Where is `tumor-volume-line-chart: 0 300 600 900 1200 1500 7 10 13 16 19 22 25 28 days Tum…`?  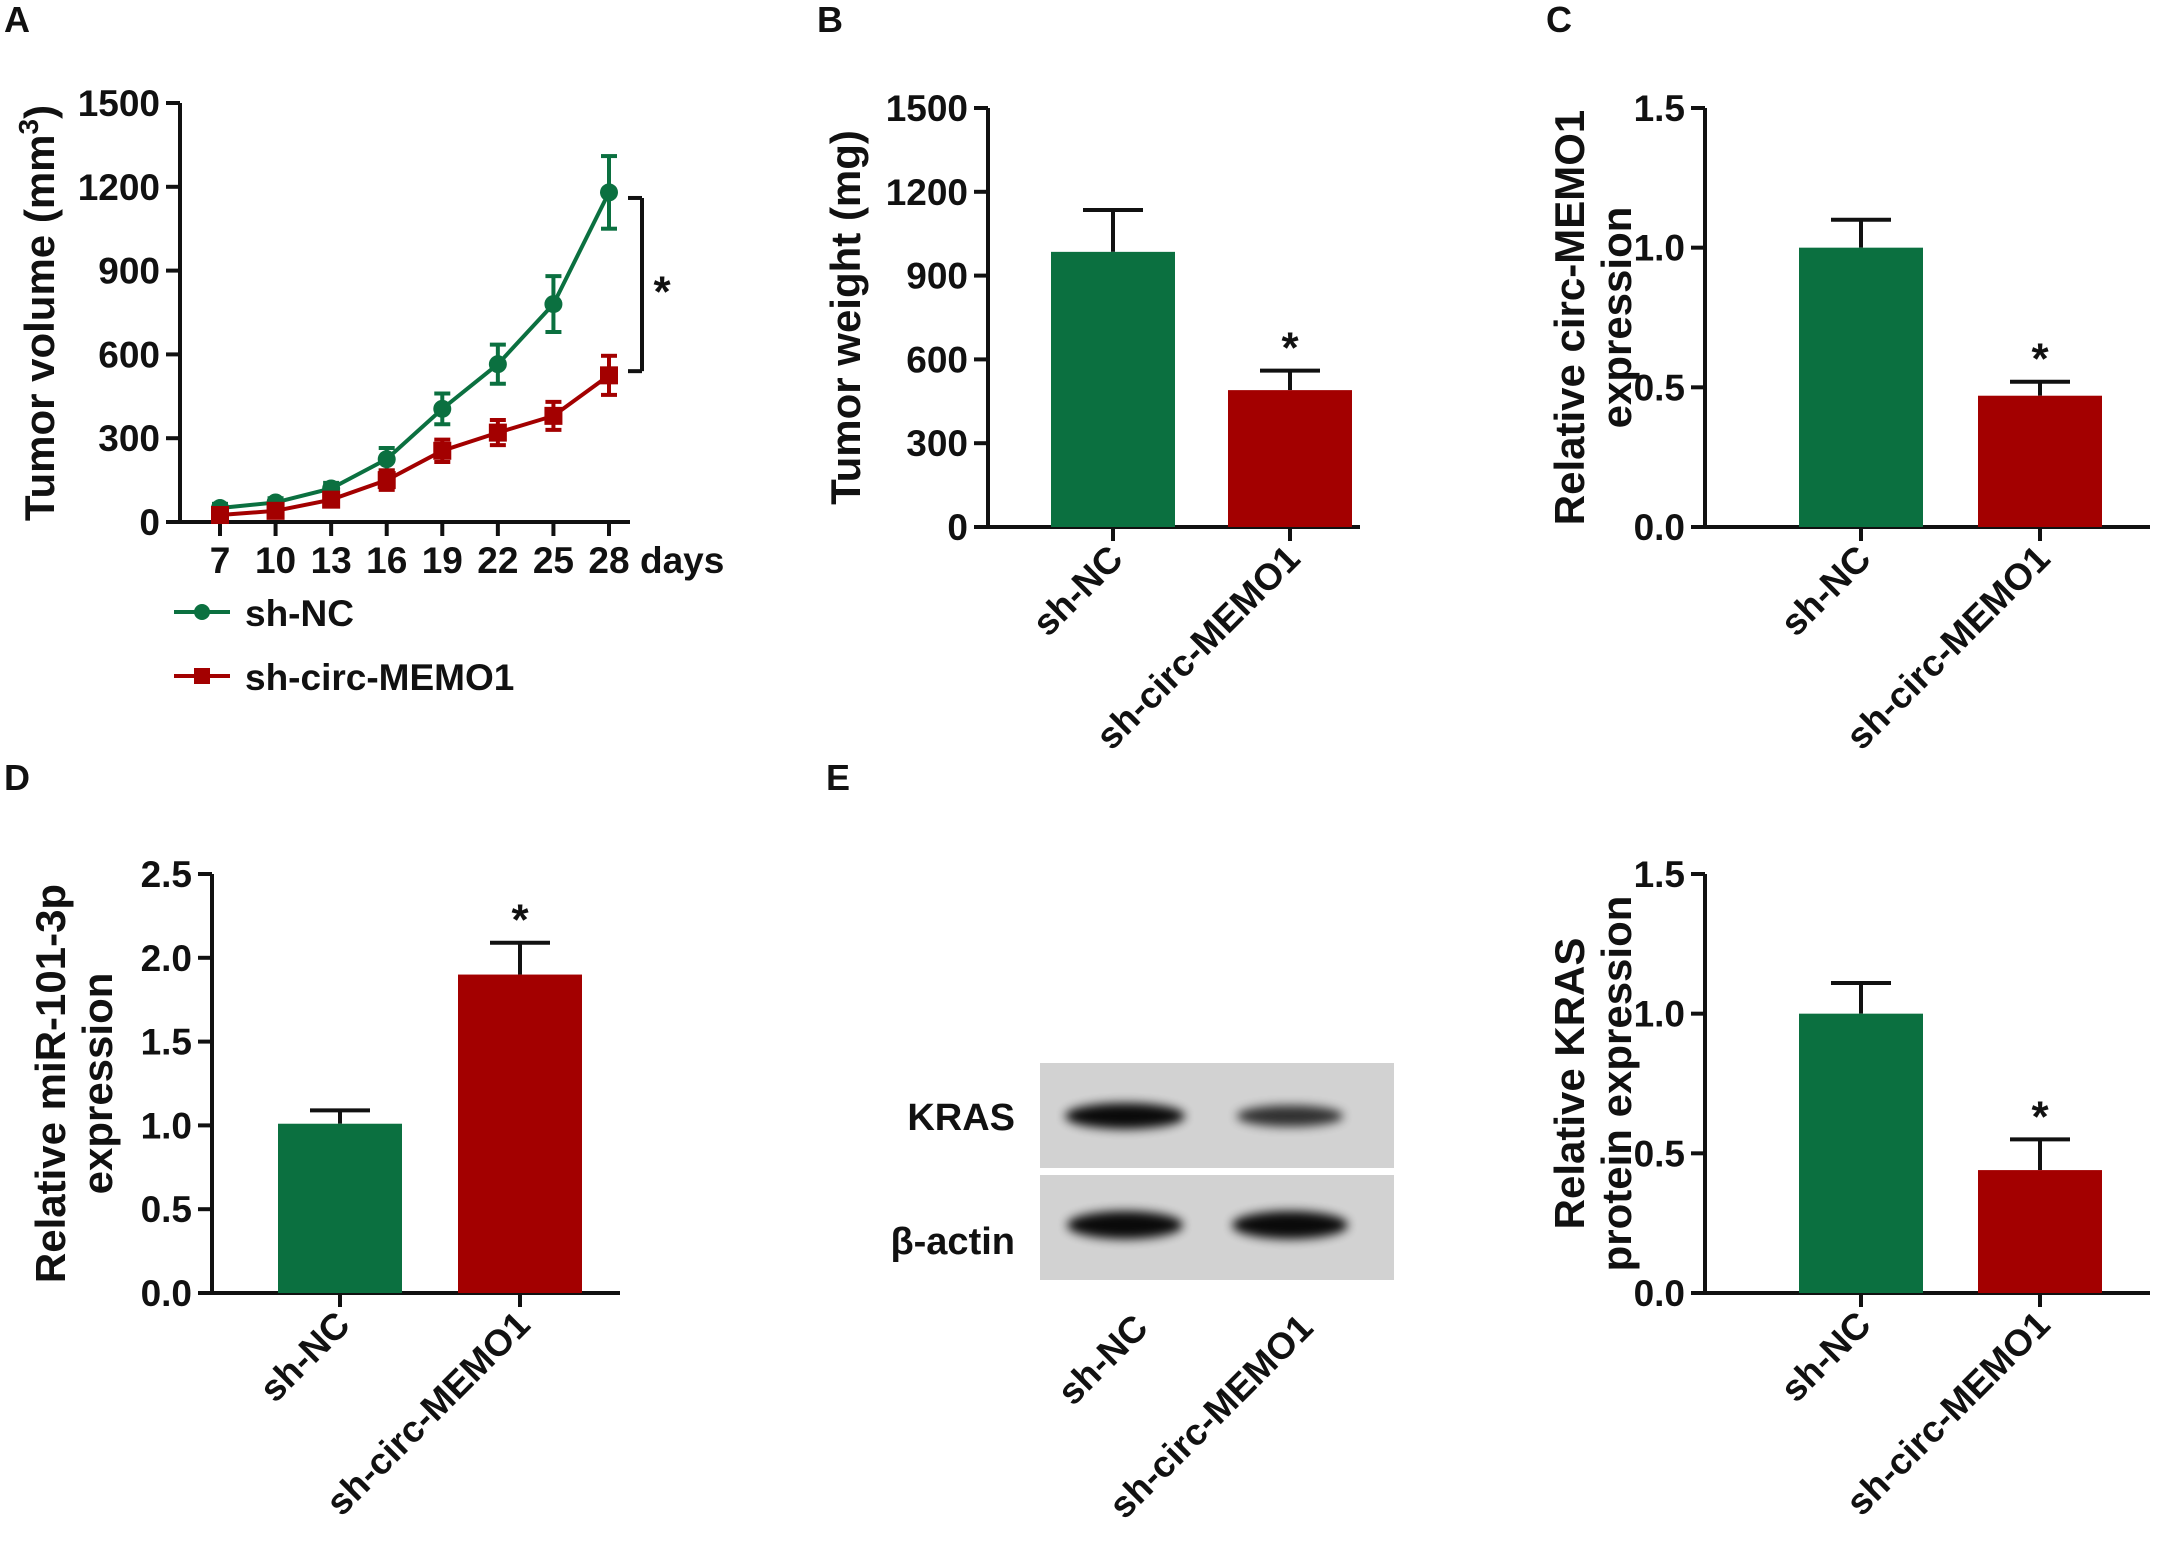
tumor-volume-line-chart: 0 300 600 900 1200 1500 7 10 13 16 19 22 25 28 days Tum… is located at coordinates (368, 332).